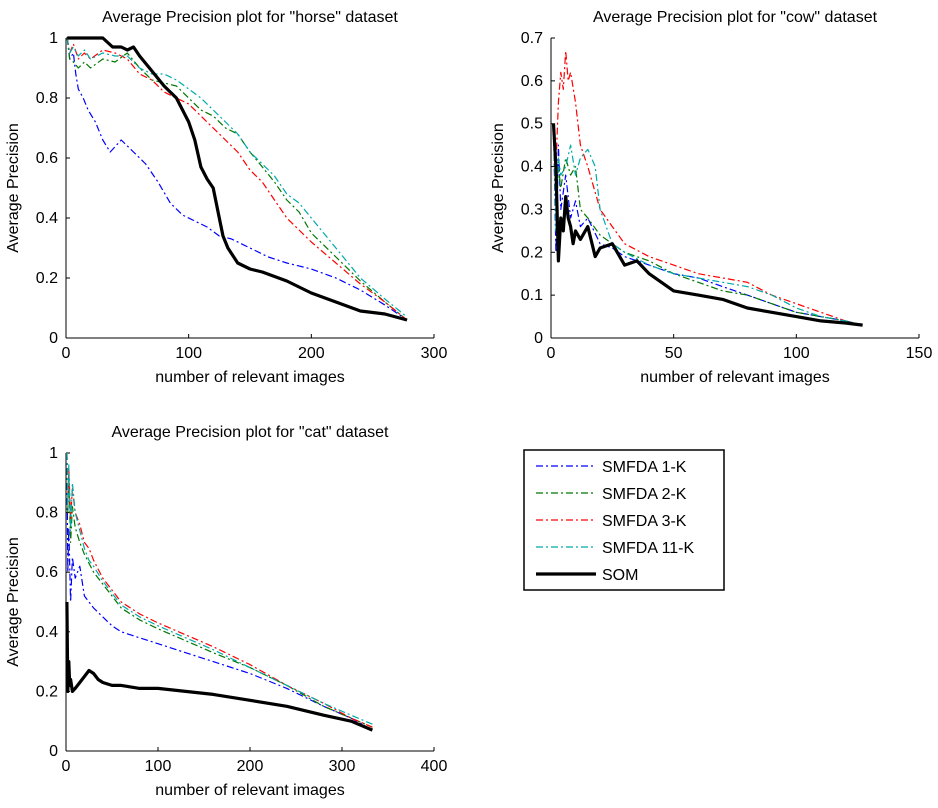  I want to click on y-tick-label: 0.1, so click(532, 295).